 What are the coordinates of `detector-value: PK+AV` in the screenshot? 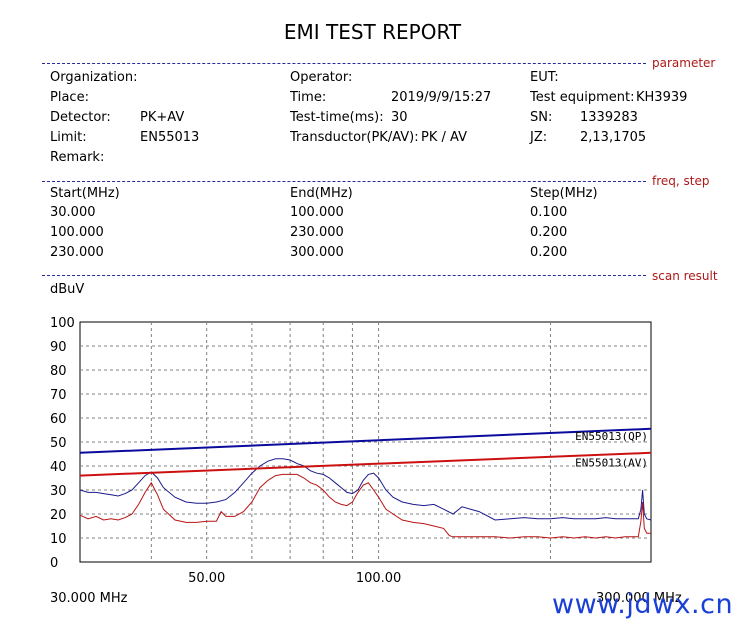 It's located at (162, 117).